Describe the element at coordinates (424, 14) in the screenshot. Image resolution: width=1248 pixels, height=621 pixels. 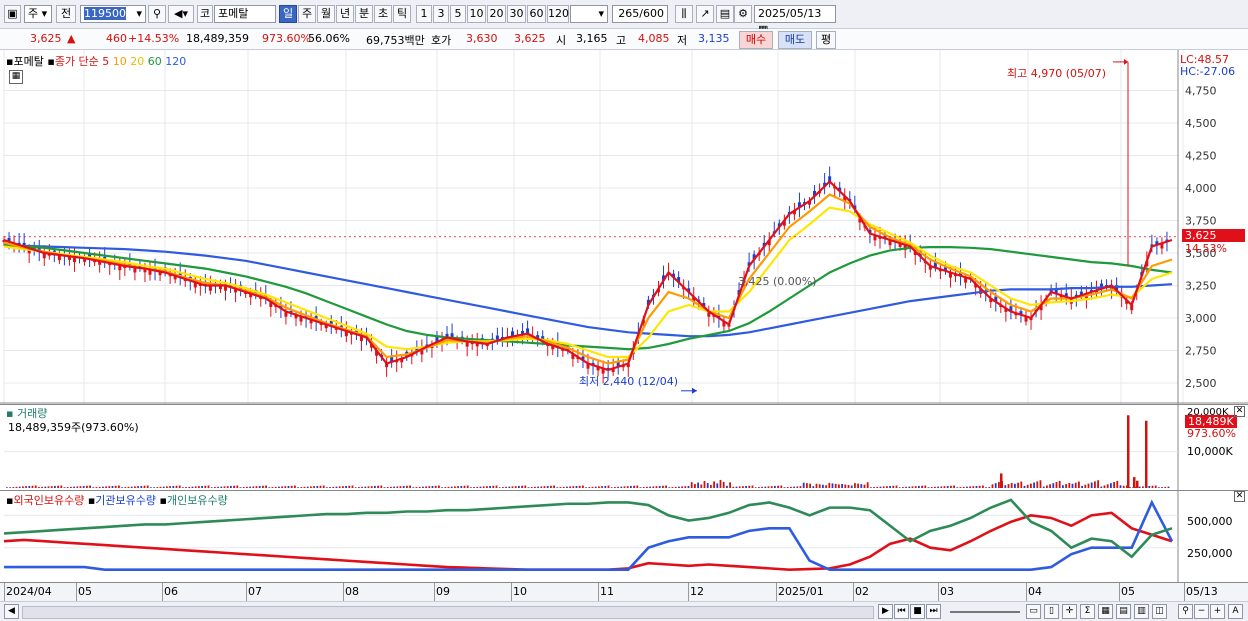
I see `minute-tab-1: 1` at that location.